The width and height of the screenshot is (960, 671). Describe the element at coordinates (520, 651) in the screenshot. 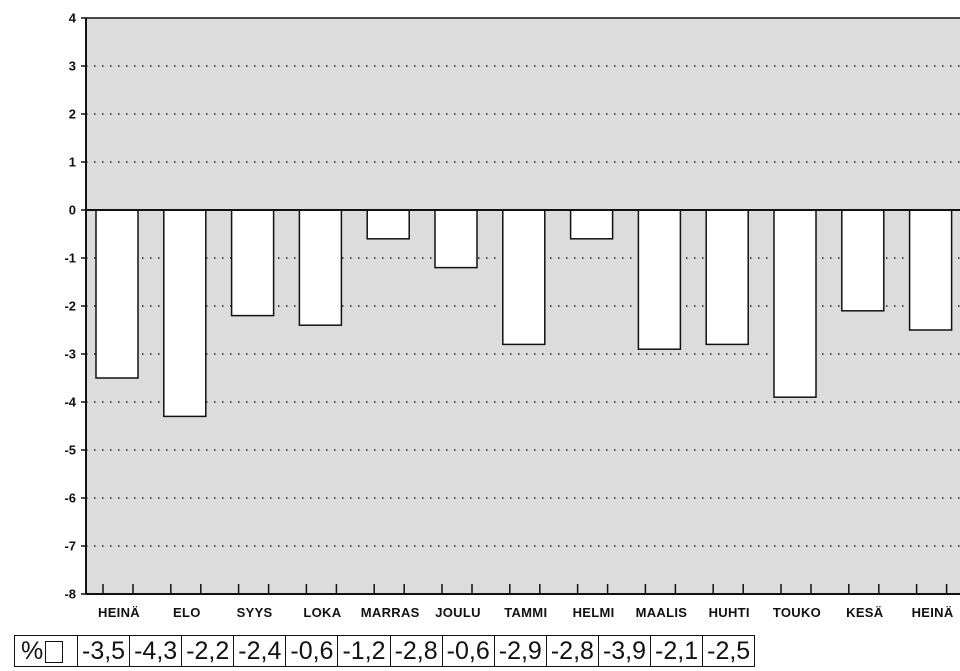

I see `value-cell: -2,9` at that location.